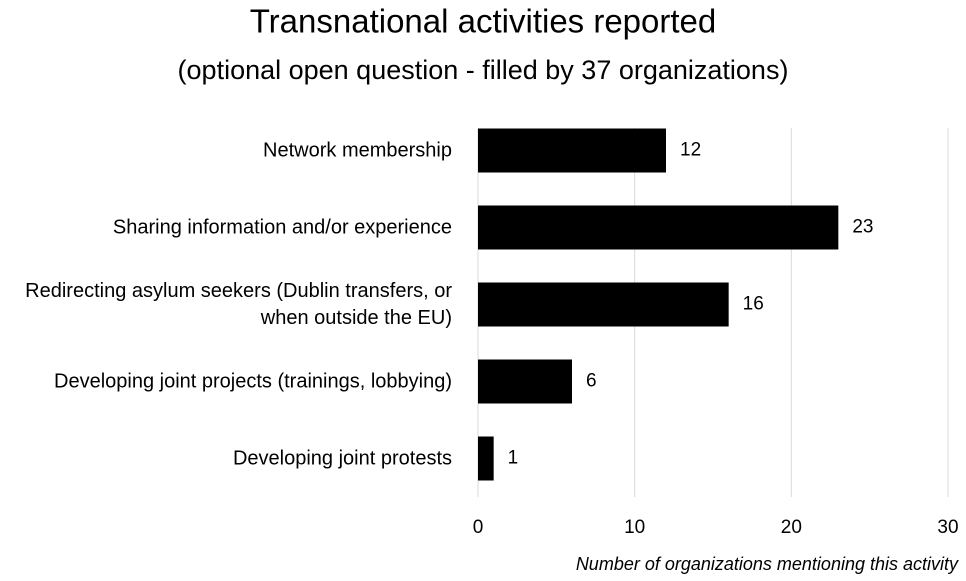 The width and height of the screenshot is (966, 581). Describe the element at coordinates (947, 527) in the screenshot. I see `x-tick-label: 30` at that location.